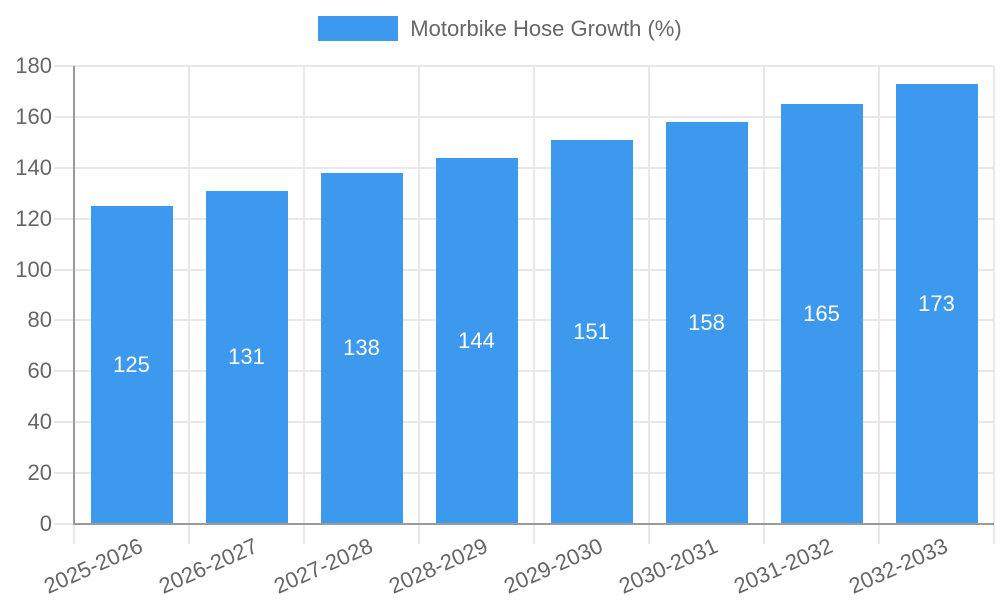 This screenshot has width=1000, height=600. Describe the element at coordinates (208, 566) in the screenshot. I see `x-axis-tick-label: 2026-2027` at that location.